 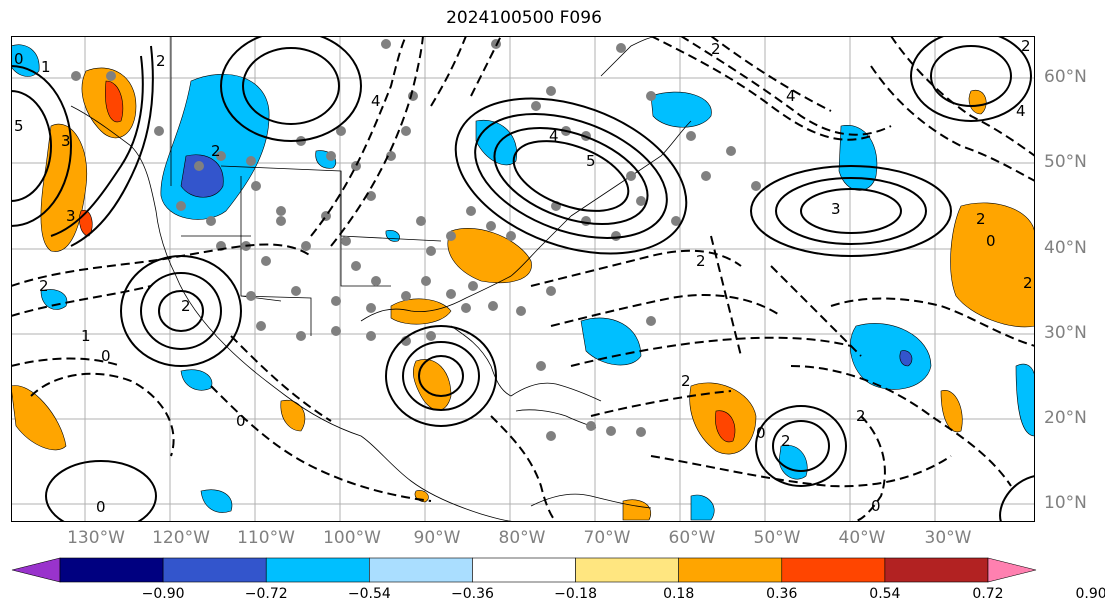 I want to click on colorbar-tick-label: 0.18, so click(x=679, y=594).